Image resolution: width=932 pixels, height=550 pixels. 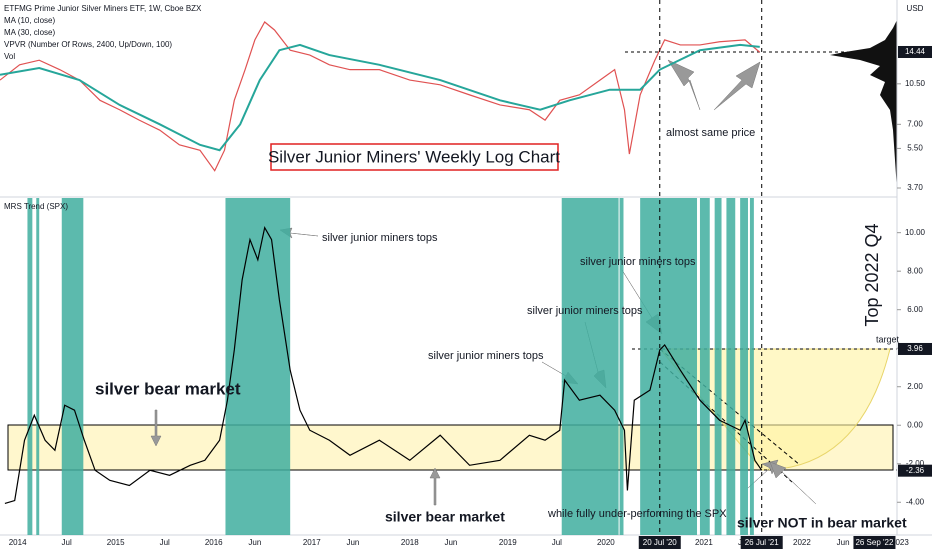 What do you see at coordinates (9, 56) in the screenshot?
I see `legend-entry: Vol` at bounding box center [9, 56].